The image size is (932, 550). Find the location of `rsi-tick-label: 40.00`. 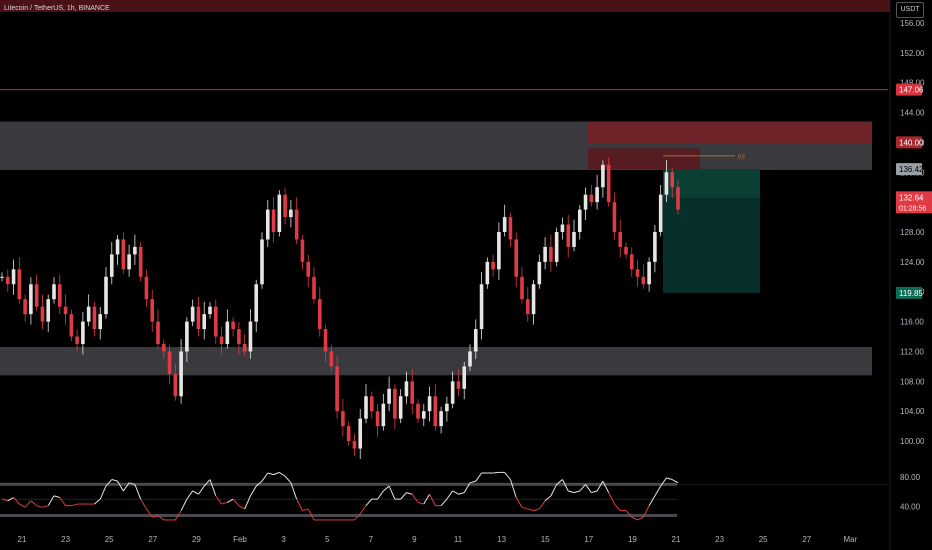

rsi-tick-label: 40.00 is located at coordinates (910, 507).